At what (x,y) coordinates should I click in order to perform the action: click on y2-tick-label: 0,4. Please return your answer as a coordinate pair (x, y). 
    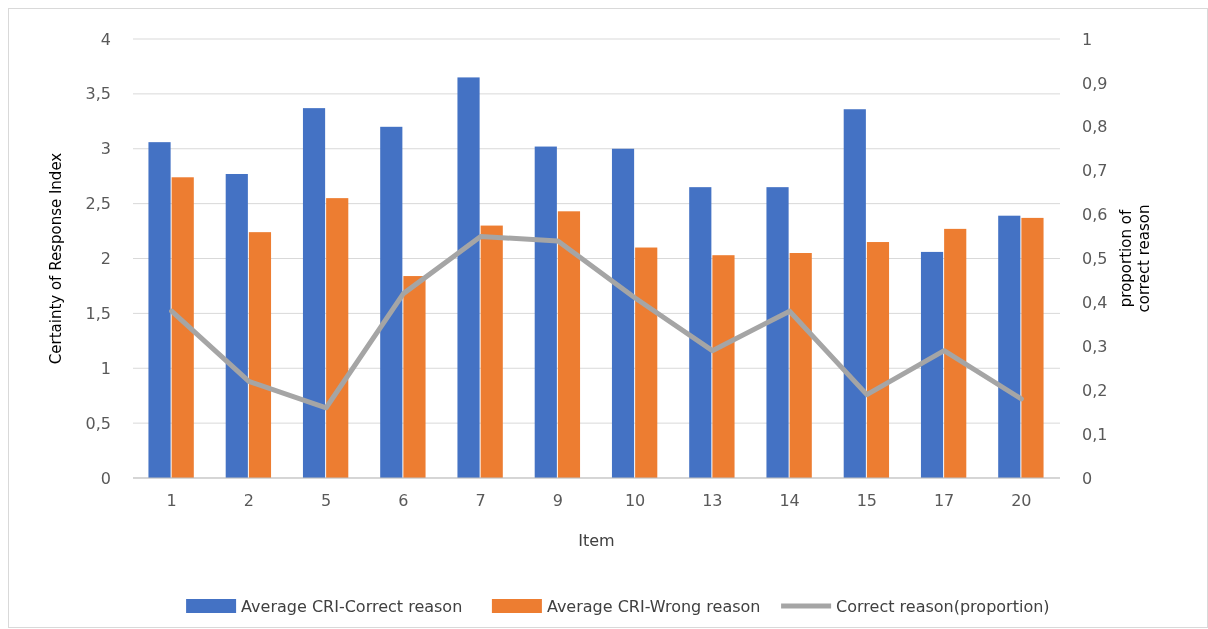
    Looking at the image, I should click on (1095, 302).